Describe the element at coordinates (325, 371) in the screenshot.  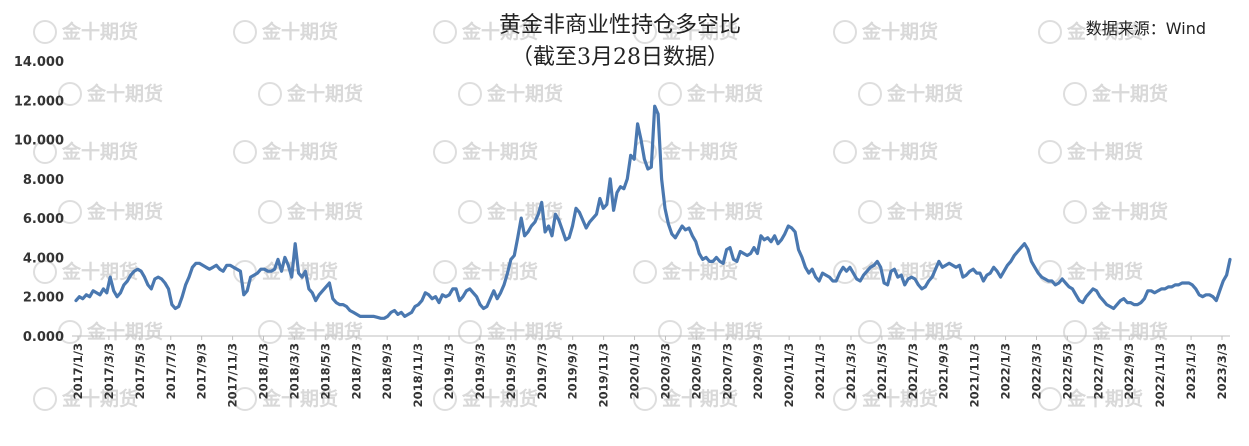
I see `x-tick-label: 2018/5/3` at that location.